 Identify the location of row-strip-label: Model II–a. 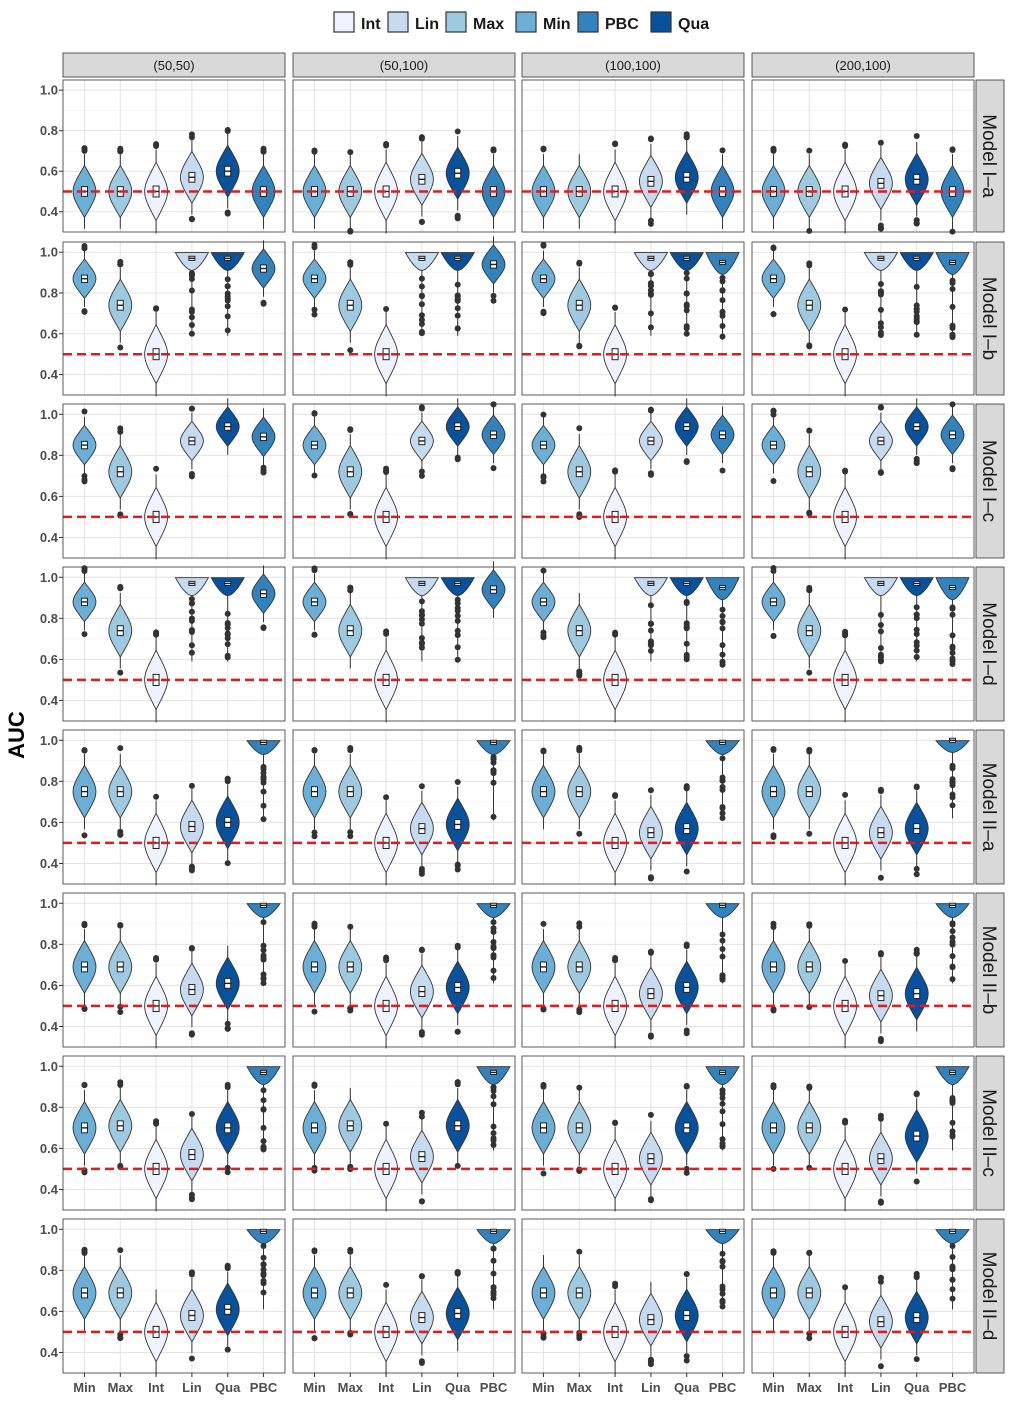
(988, 807).